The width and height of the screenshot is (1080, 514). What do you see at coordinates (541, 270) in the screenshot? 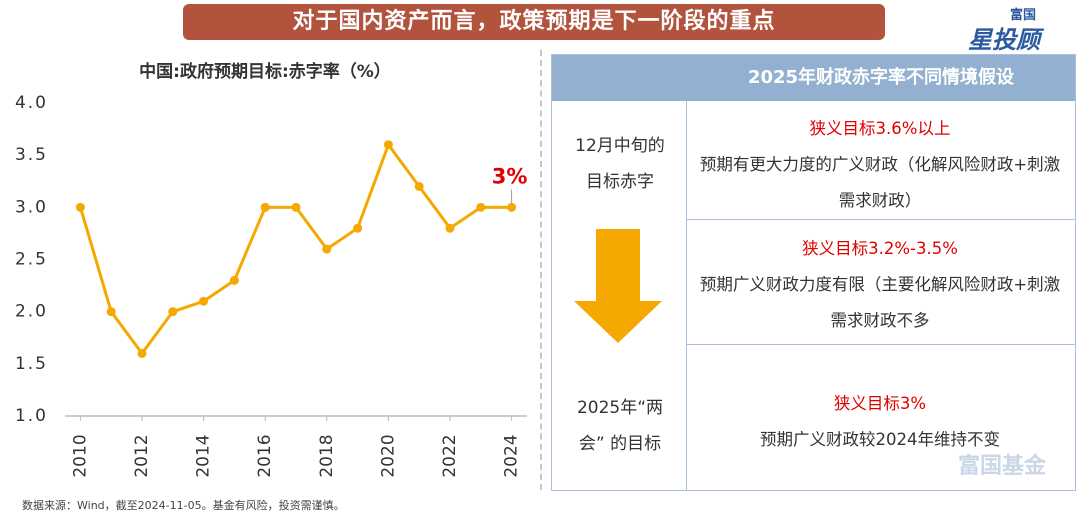
I see `divider` at bounding box center [541, 270].